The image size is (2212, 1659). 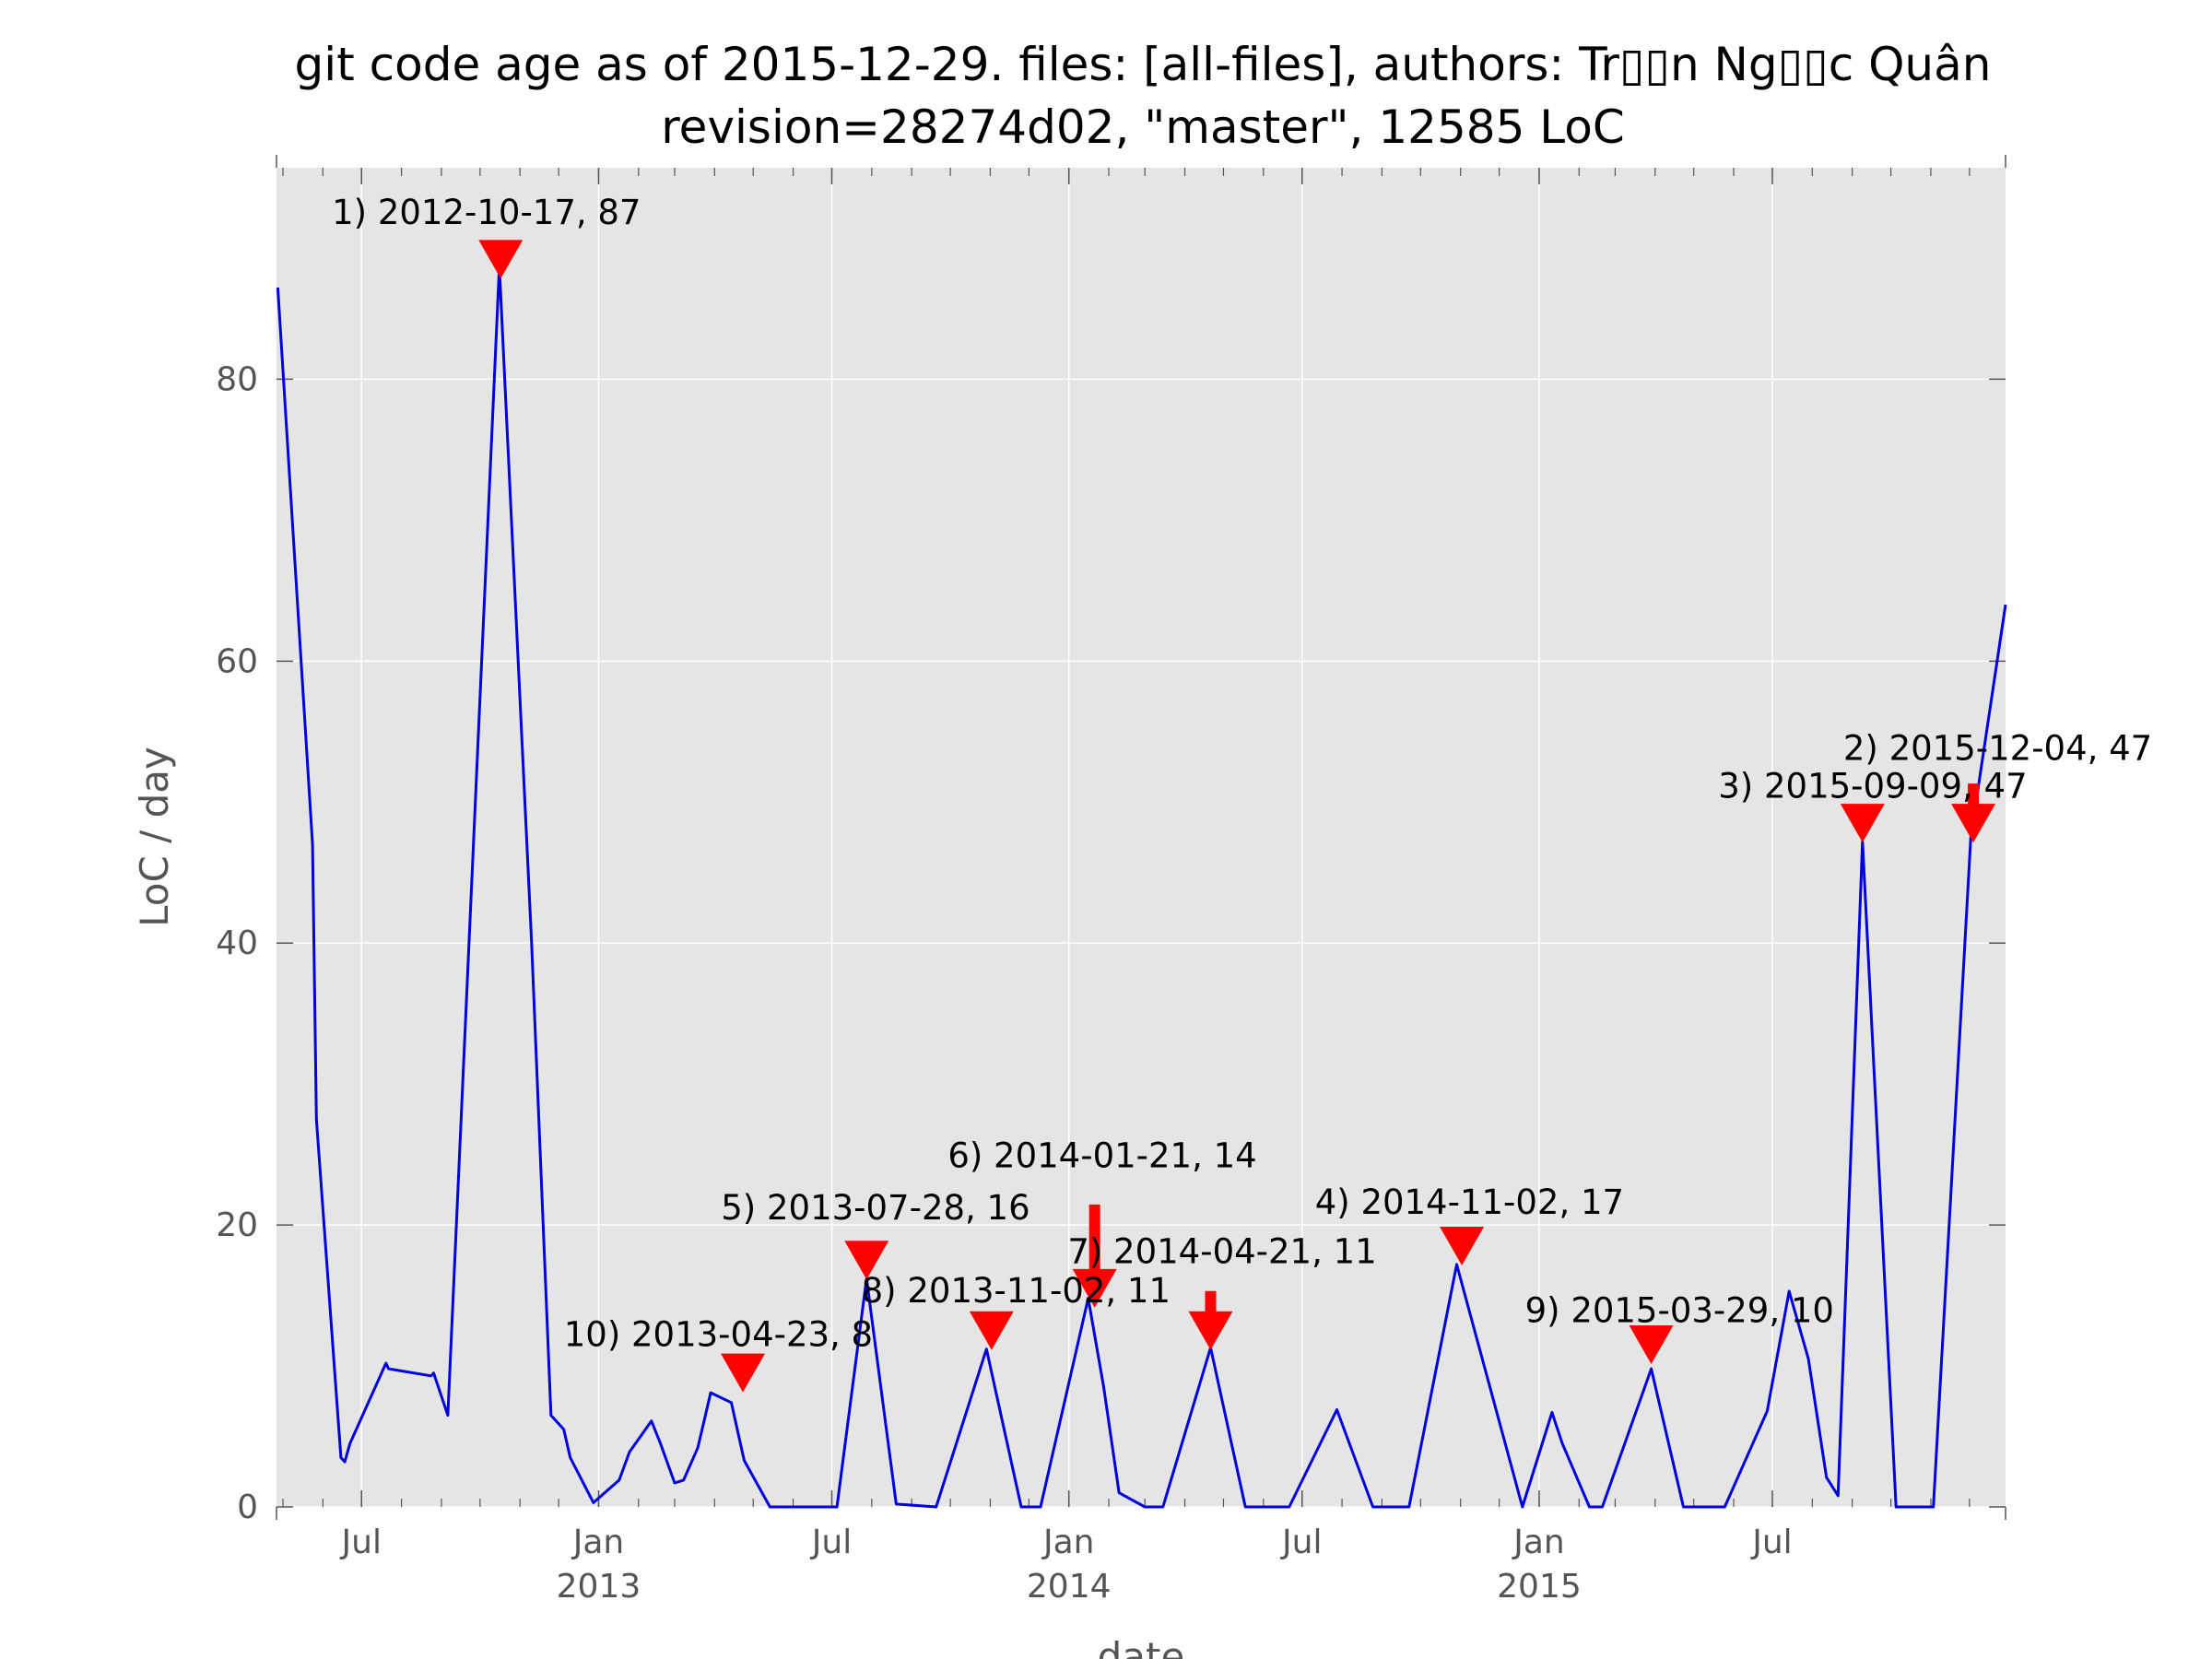 I want to click on y-axis-label: LoC / day, so click(x=154, y=837).